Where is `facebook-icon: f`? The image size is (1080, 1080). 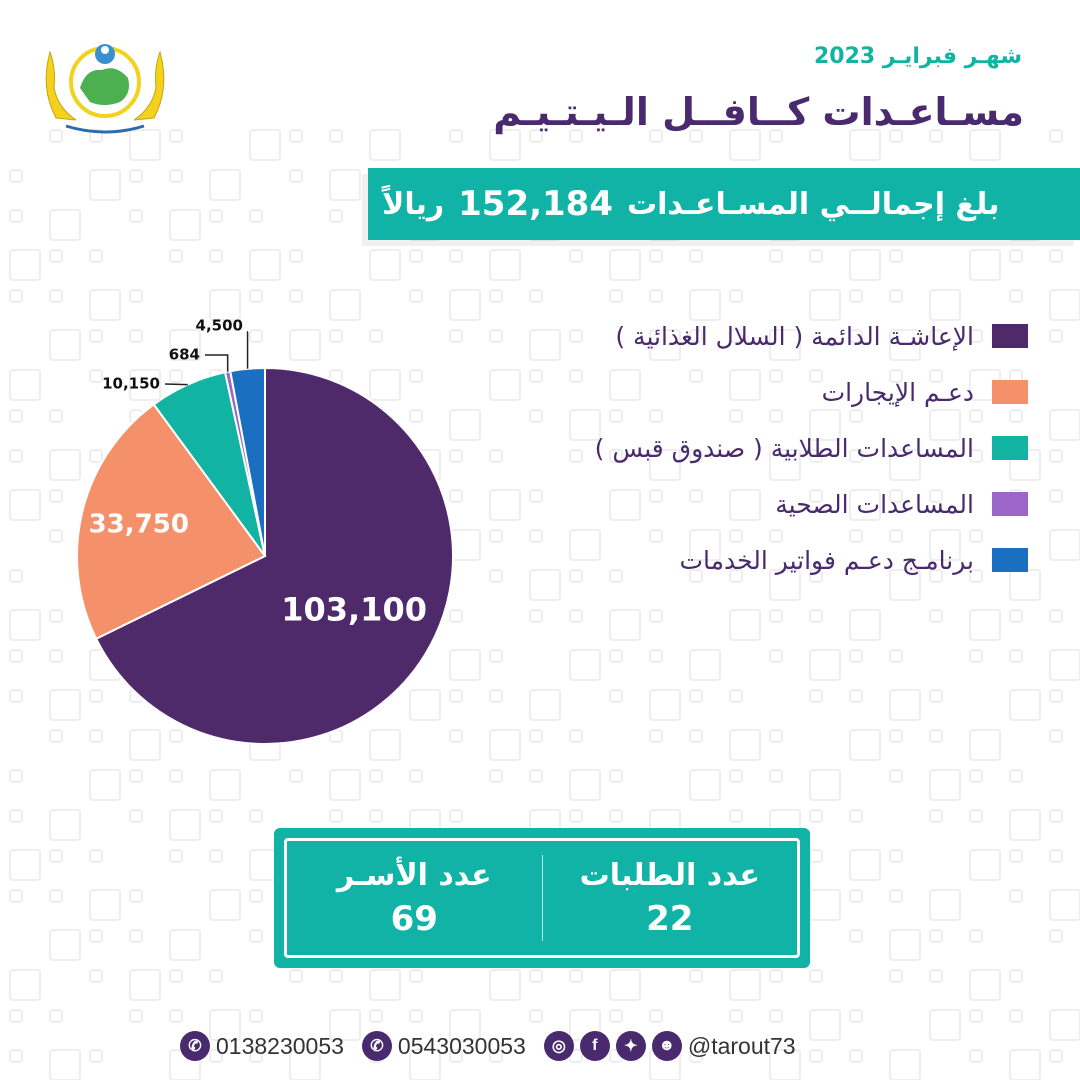 facebook-icon: f is located at coordinates (594, 1046).